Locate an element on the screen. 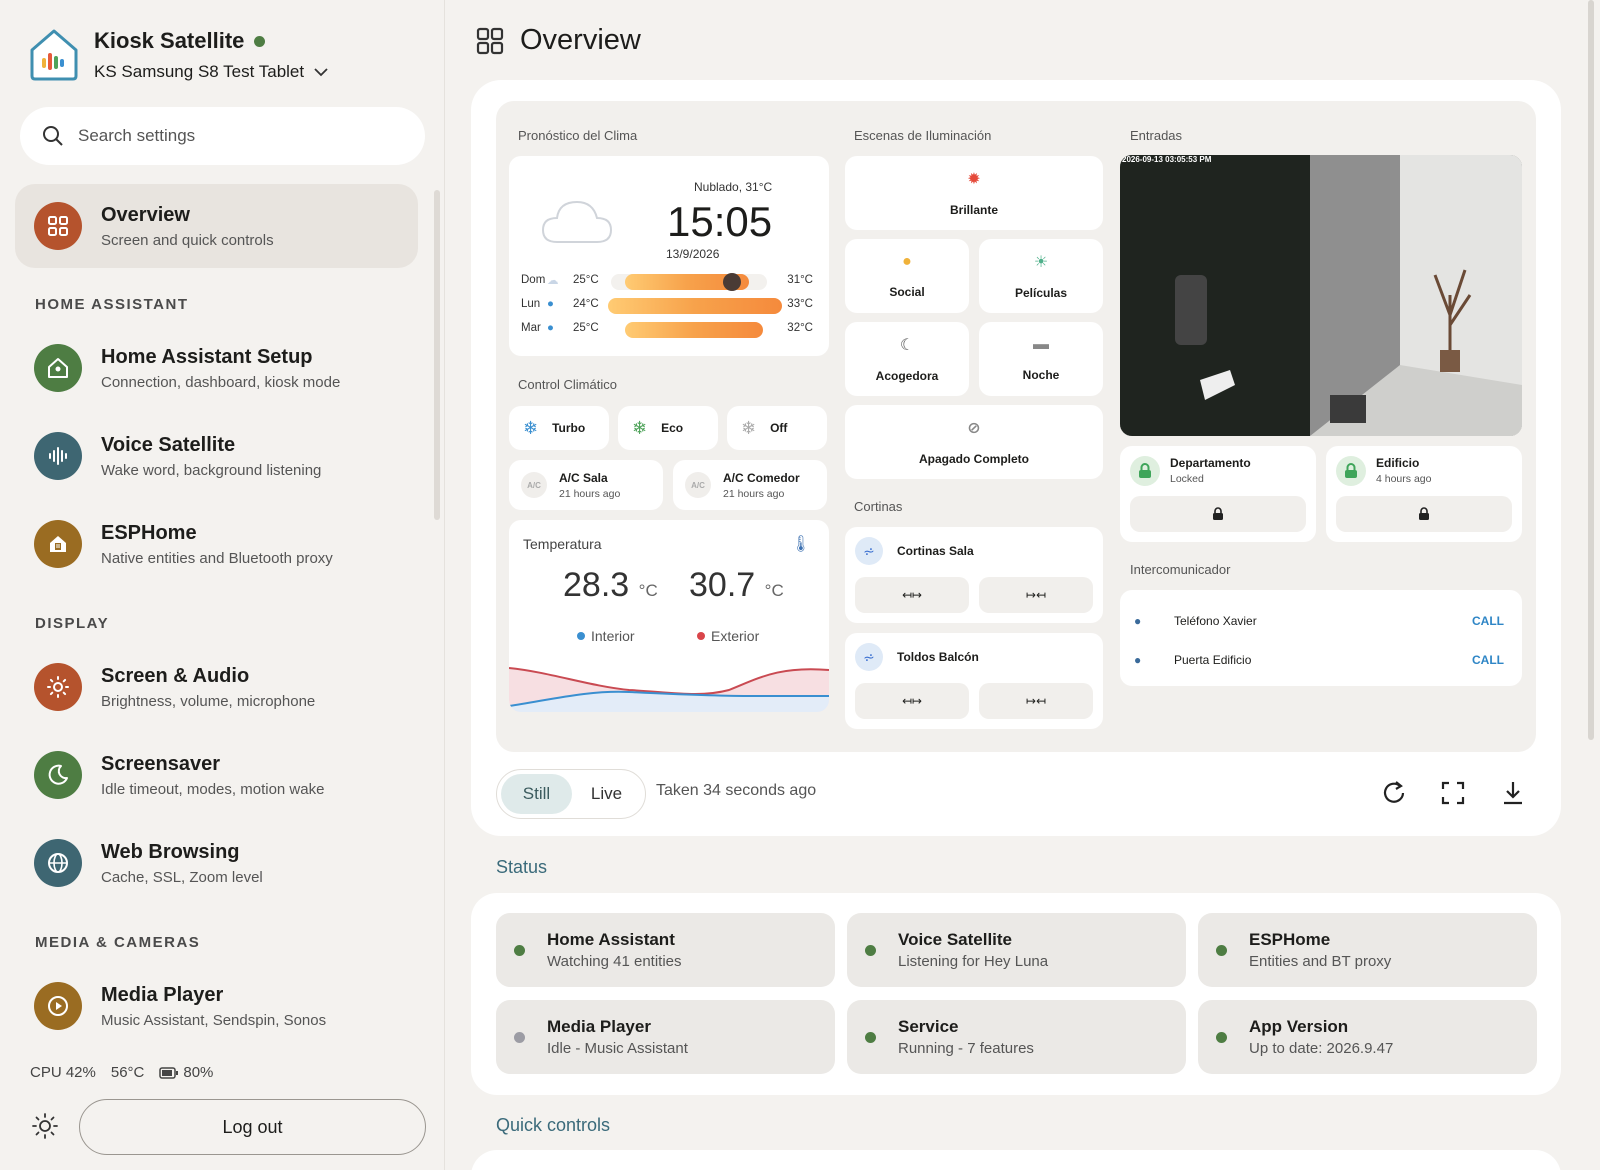 The height and width of the screenshot is (1170, 1600). logout-button: Log out is located at coordinates (252, 1127).